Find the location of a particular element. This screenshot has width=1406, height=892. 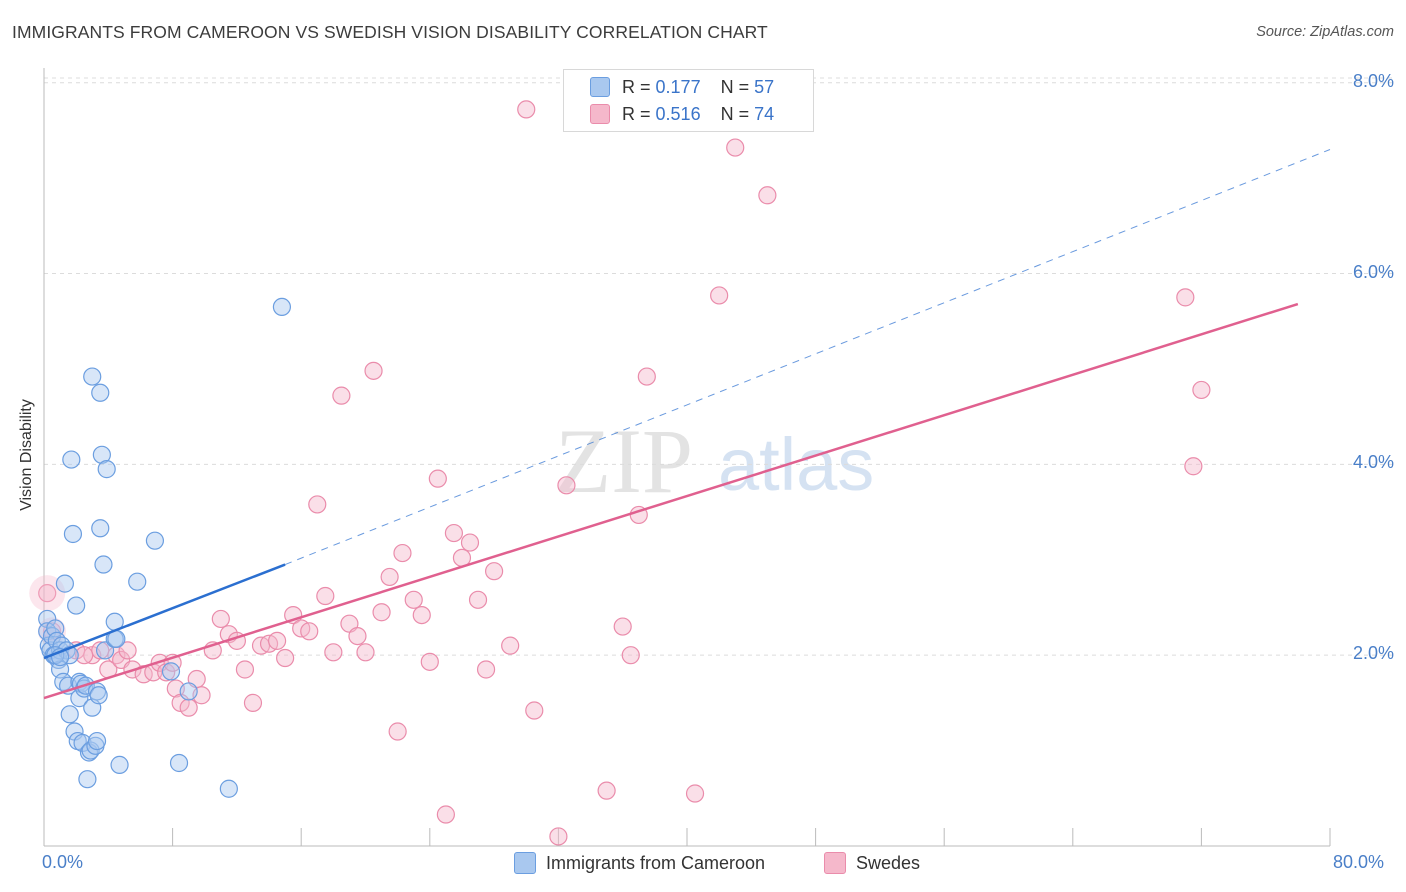

legend-item-swedes: Swedes is located at coordinates (872, 863).